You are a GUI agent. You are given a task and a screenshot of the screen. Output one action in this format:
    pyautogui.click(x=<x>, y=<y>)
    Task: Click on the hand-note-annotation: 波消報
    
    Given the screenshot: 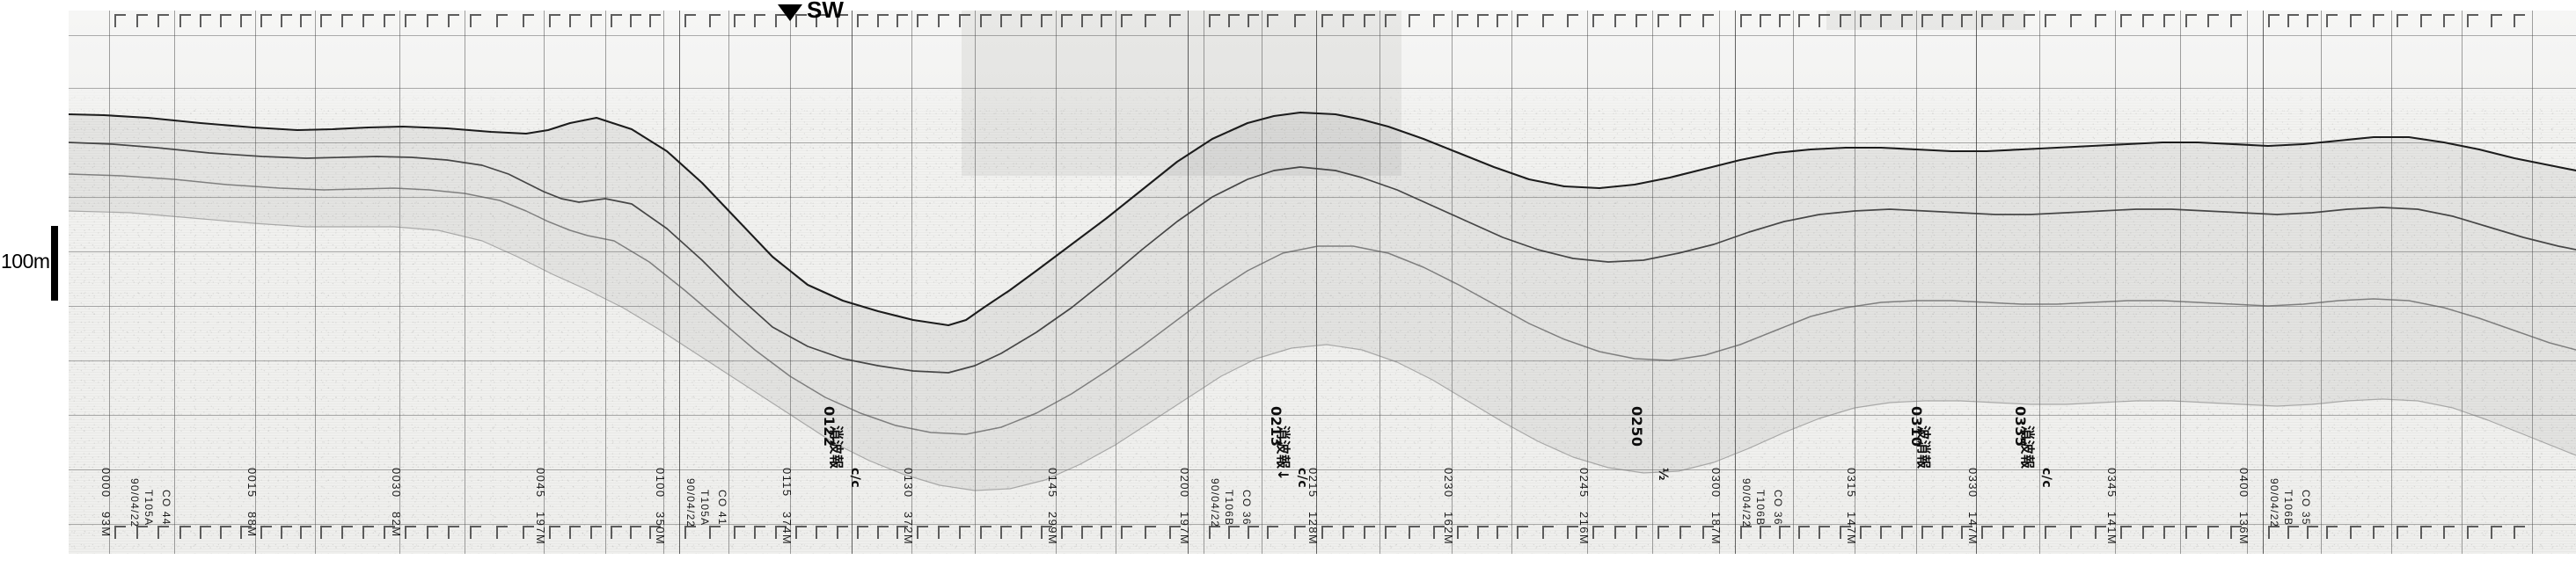 What is the action you would take?
    pyautogui.click(x=1923, y=447)
    